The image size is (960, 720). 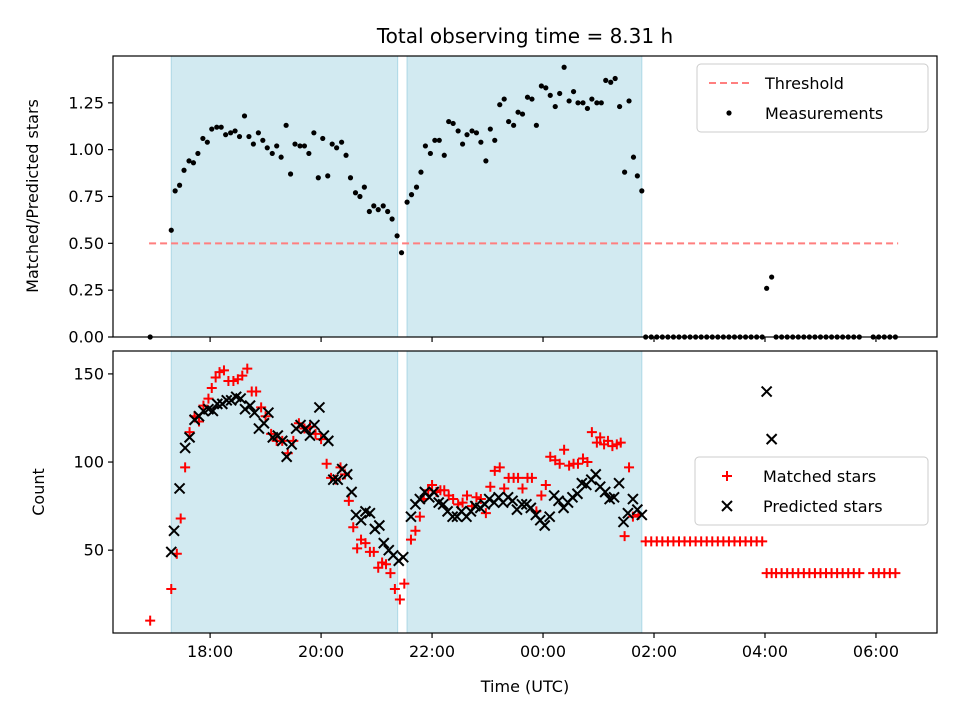 What do you see at coordinates (727, 476) in the screenshot?
I see `legend-matched-swatch` at bounding box center [727, 476].